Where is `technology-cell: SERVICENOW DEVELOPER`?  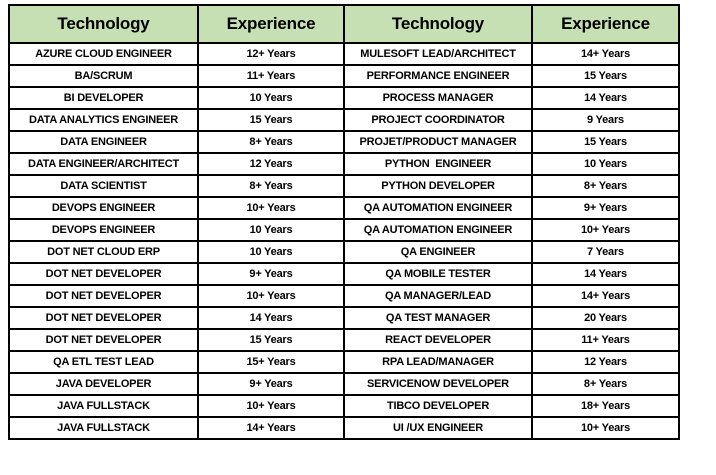 technology-cell: SERVICENOW DEVELOPER is located at coordinates (438, 384).